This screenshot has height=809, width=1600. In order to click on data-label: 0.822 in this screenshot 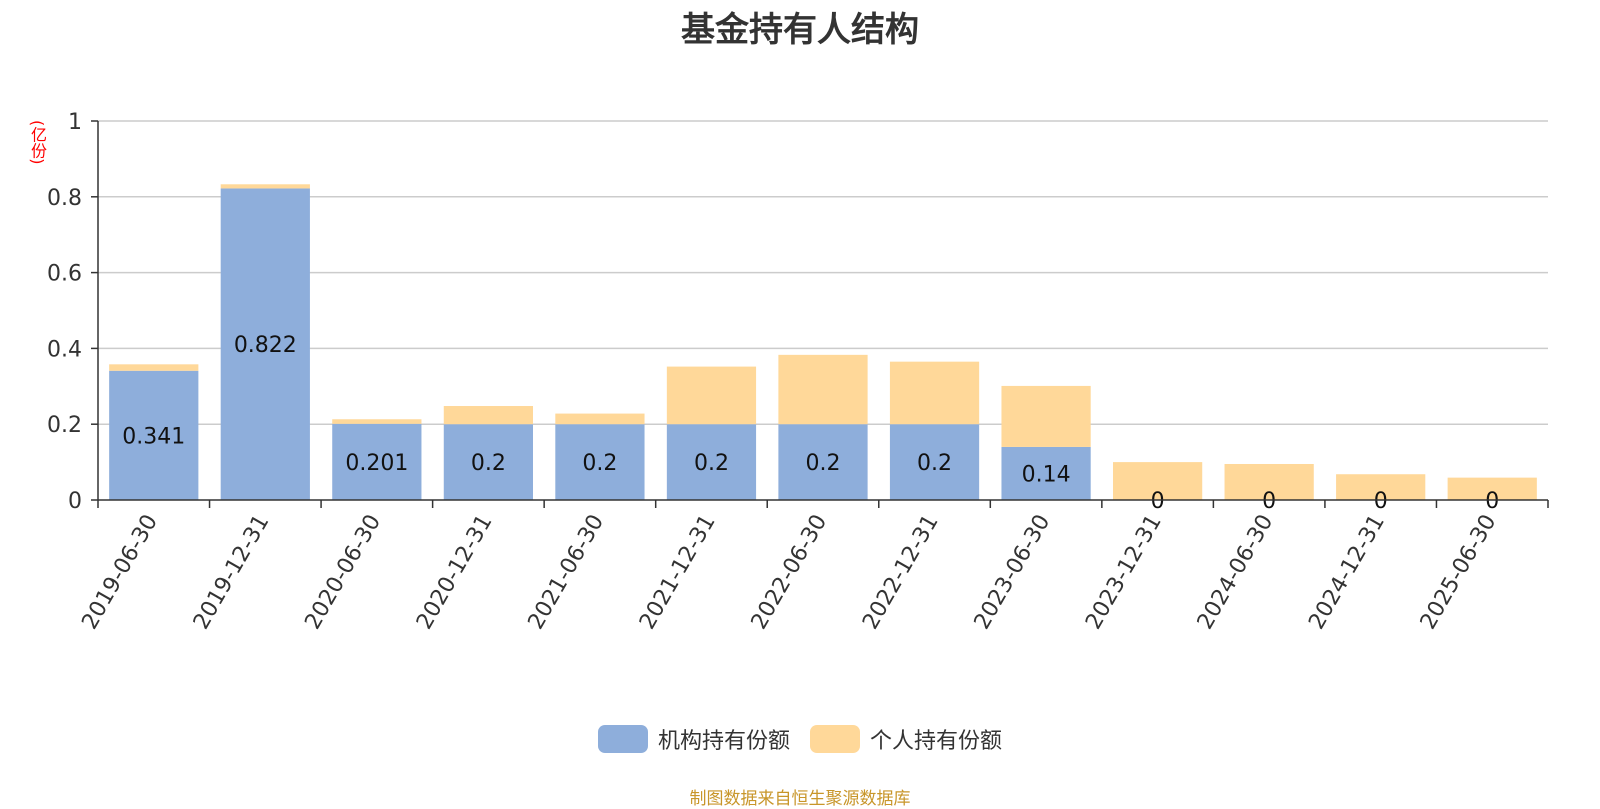, I will do `click(265, 345)`.